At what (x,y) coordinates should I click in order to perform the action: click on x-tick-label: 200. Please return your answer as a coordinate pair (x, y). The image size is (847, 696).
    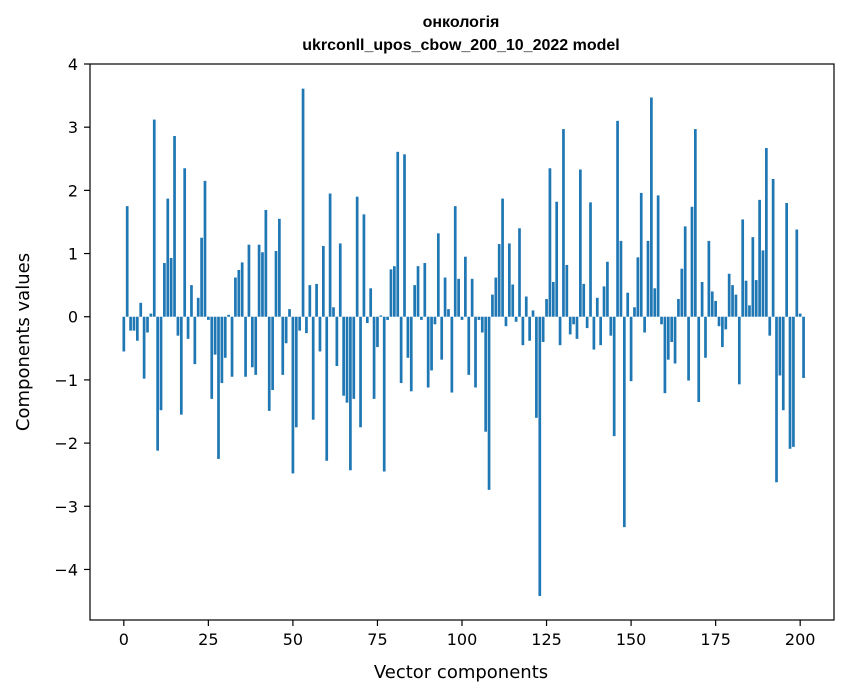
    Looking at the image, I should click on (800, 639).